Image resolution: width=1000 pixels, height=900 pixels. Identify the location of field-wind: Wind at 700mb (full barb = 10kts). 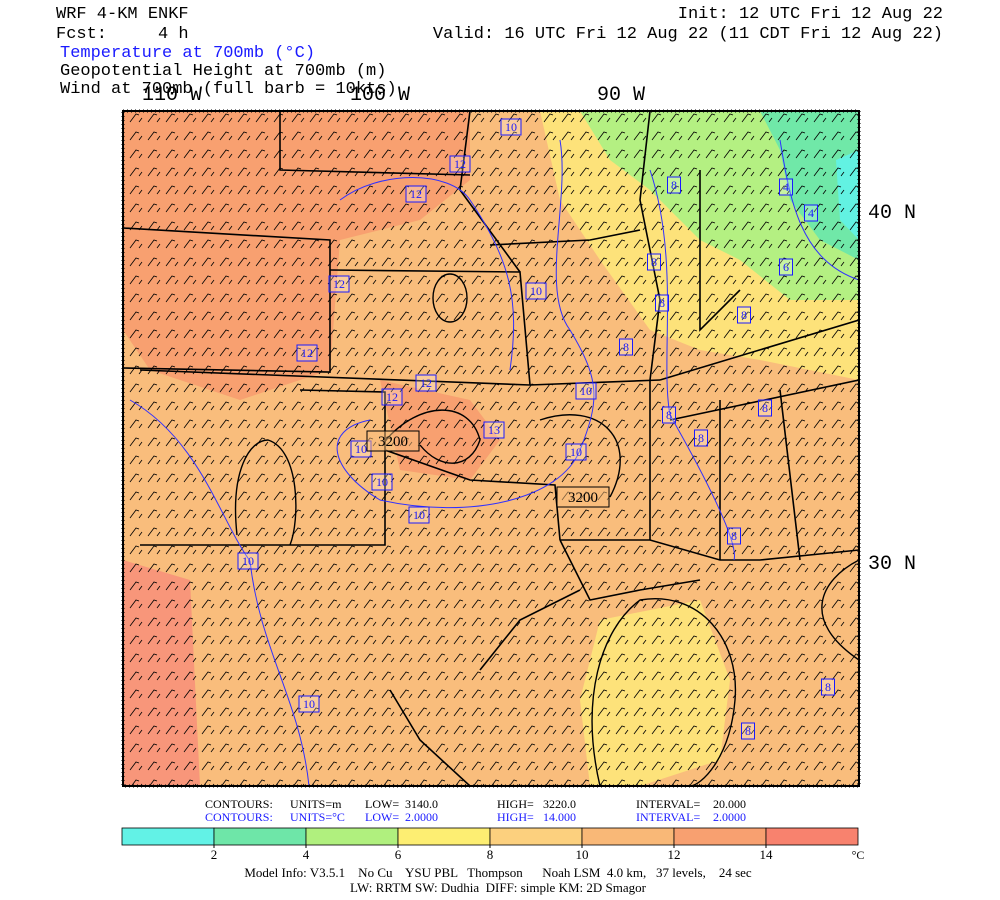
(228, 89).